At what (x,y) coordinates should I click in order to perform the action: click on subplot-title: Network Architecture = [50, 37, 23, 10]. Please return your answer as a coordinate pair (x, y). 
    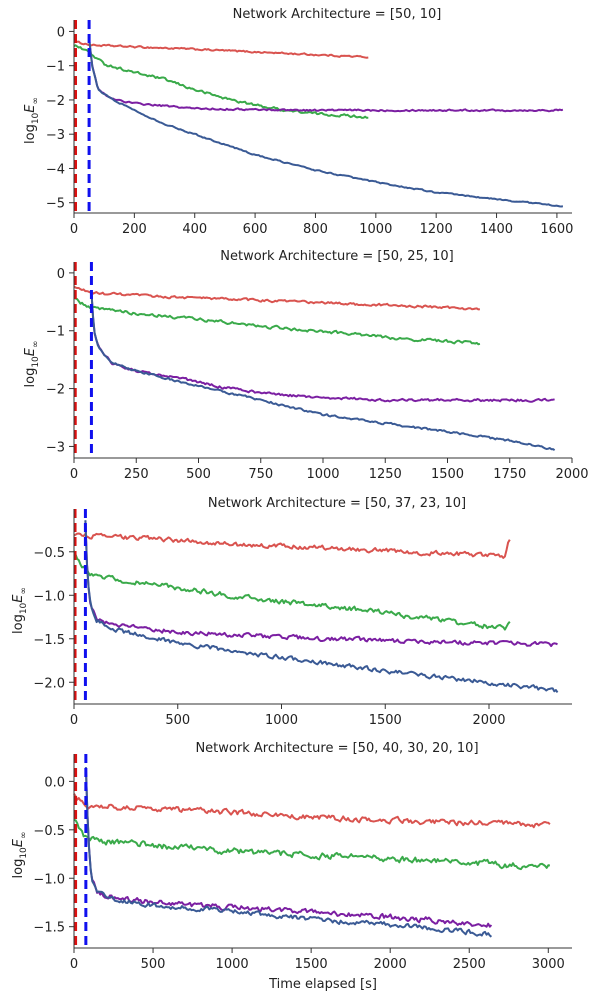
    Looking at the image, I should click on (337, 503).